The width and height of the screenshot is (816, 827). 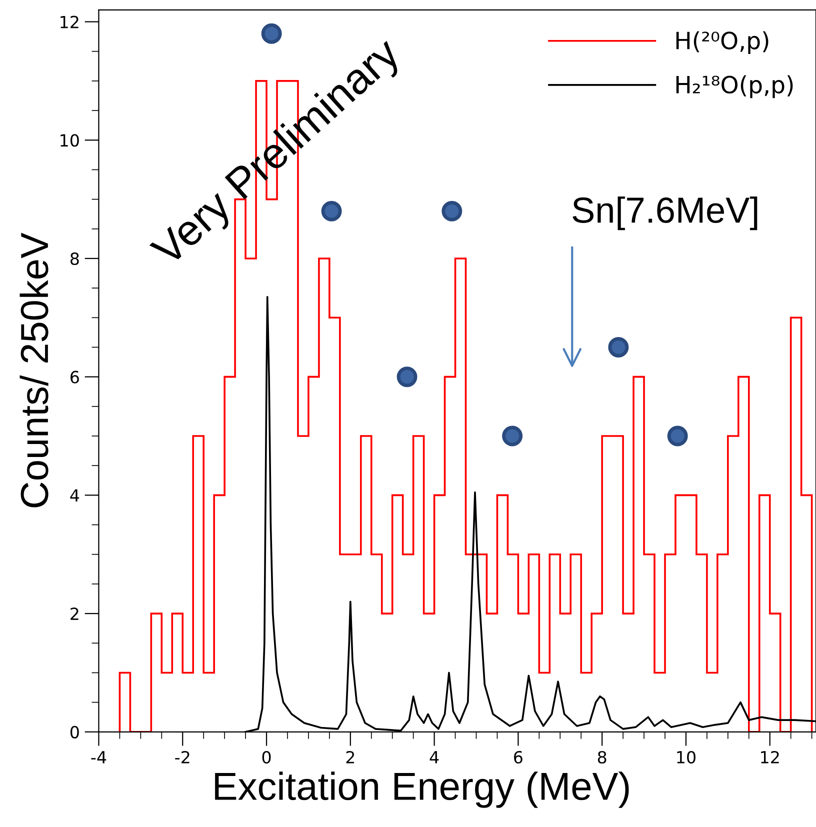 What do you see at coordinates (75, 495) in the screenshot?
I see `y-tick-label: 4` at bounding box center [75, 495].